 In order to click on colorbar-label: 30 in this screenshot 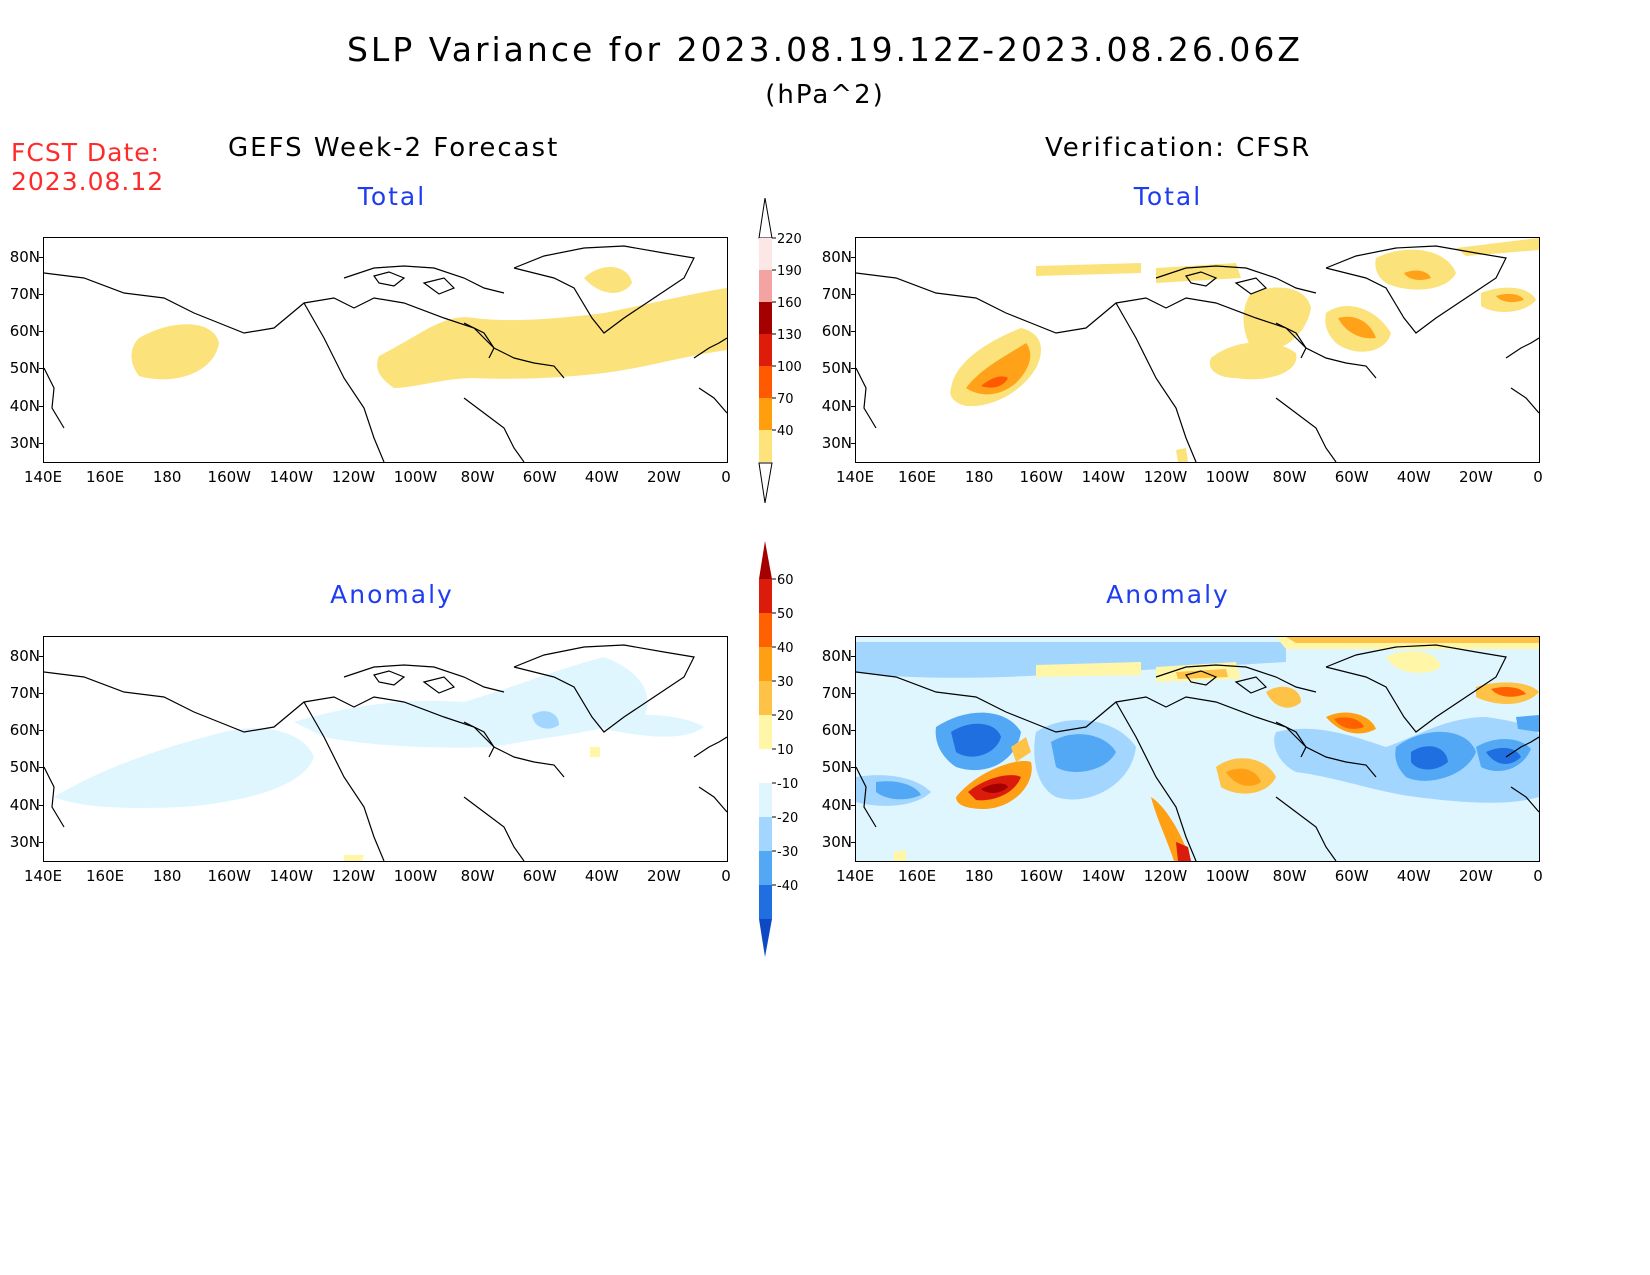, I will do `click(785, 682)`.